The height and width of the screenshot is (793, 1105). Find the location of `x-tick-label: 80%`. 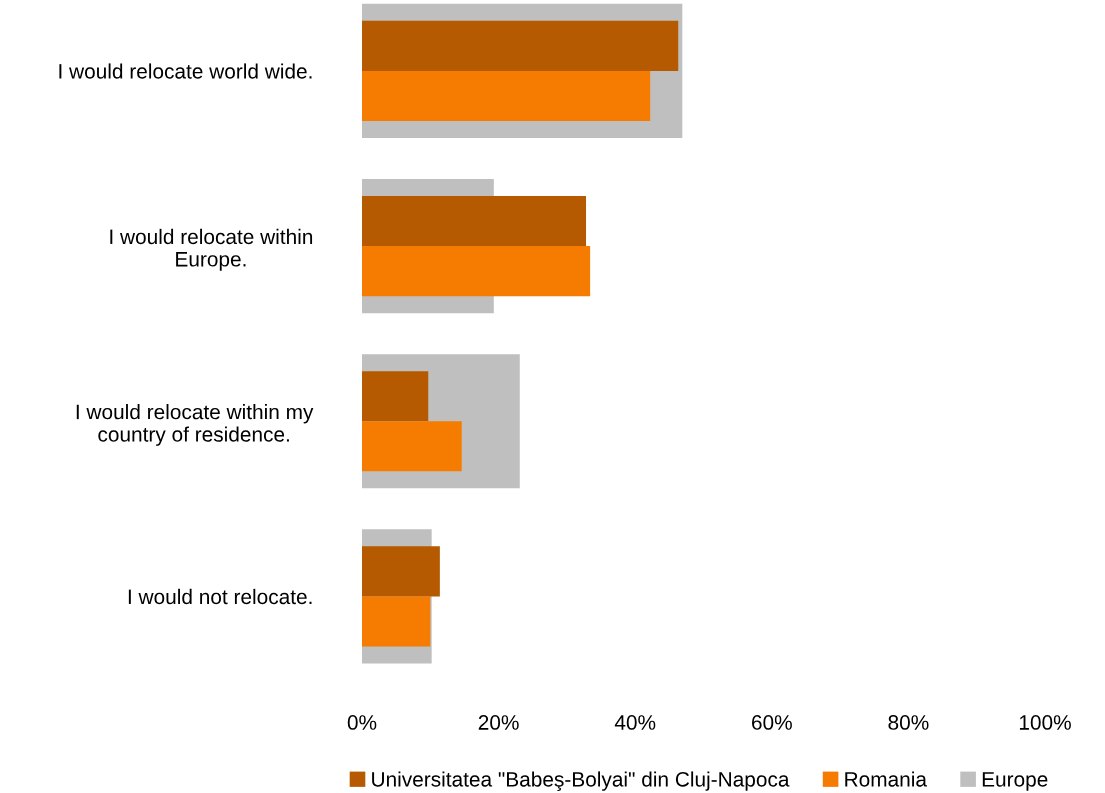

x-tick-label: 80% is located at coordinates (908, 722).